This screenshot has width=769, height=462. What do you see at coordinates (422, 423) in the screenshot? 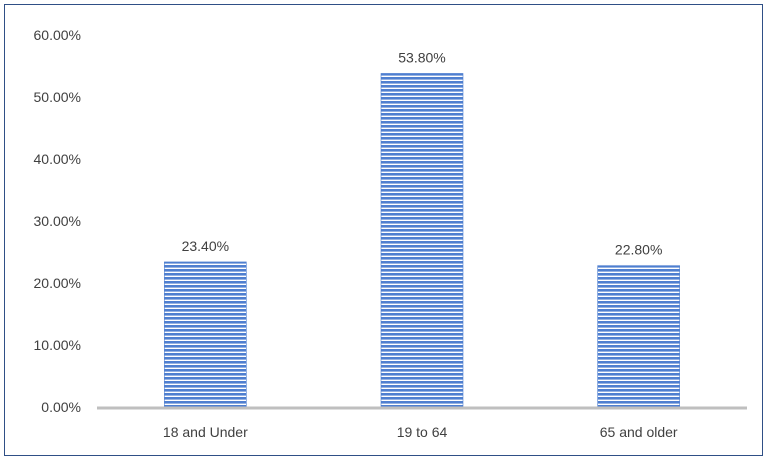
I see `x-axis: 18 and Under 19 to 64 65 and older` at bounding box center [422, 423].